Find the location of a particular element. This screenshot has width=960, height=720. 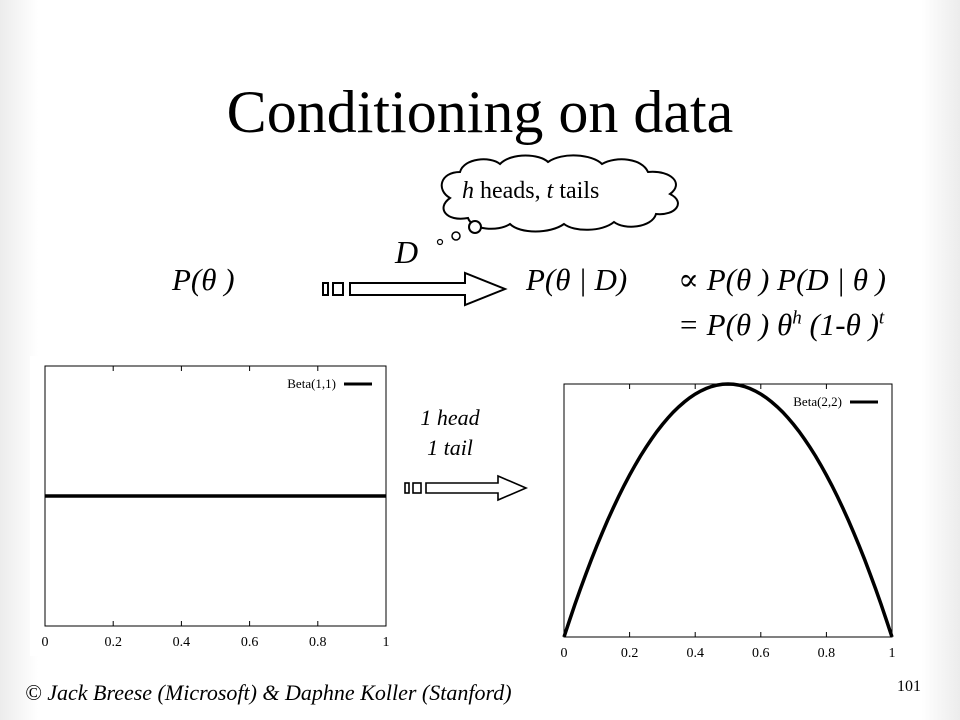

equality-base: = P(θ ) θ is located at coordinates (735, 324).